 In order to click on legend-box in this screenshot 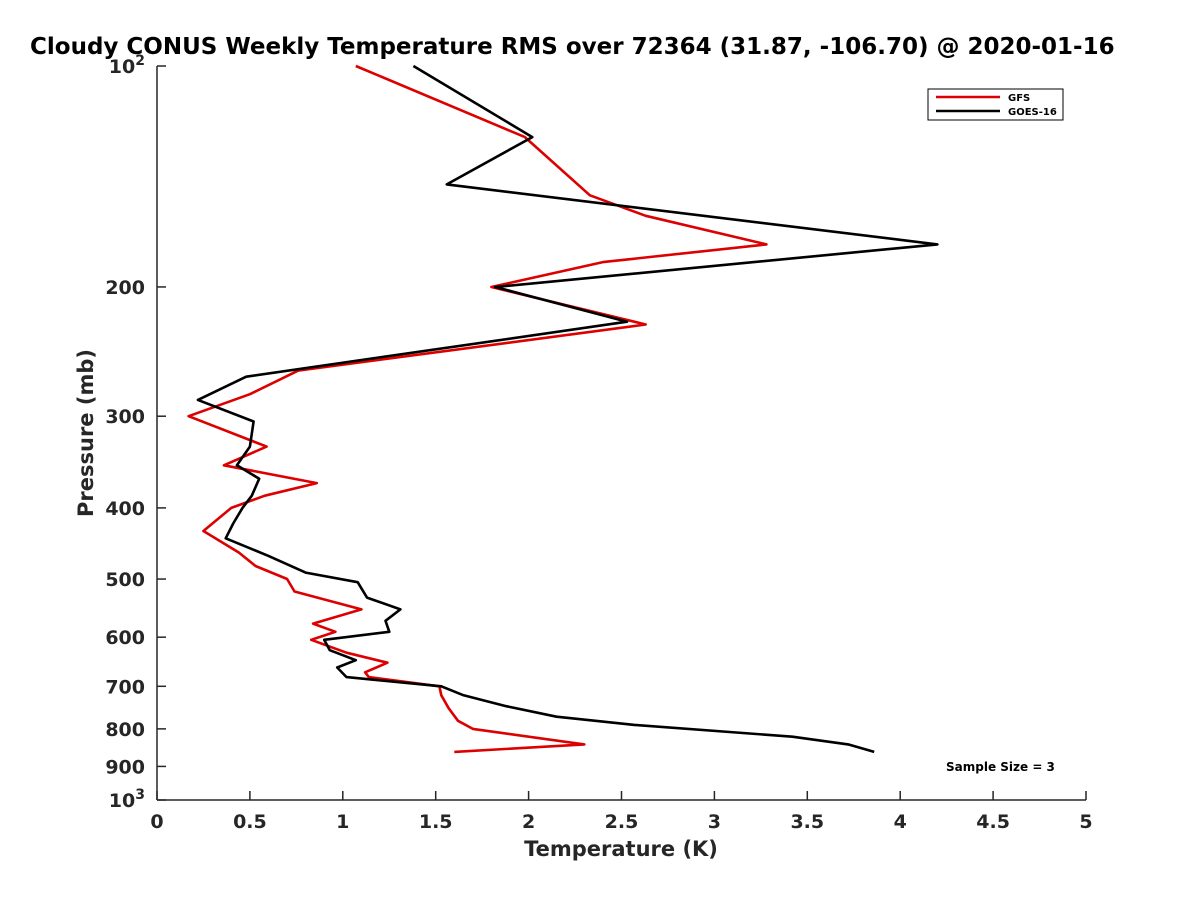, I will do `click(995, 104)`.